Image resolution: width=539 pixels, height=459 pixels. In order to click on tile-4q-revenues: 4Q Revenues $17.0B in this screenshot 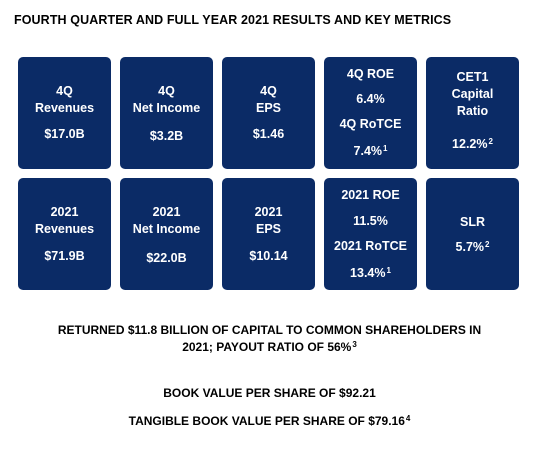, I will do `click(64, 113)`.